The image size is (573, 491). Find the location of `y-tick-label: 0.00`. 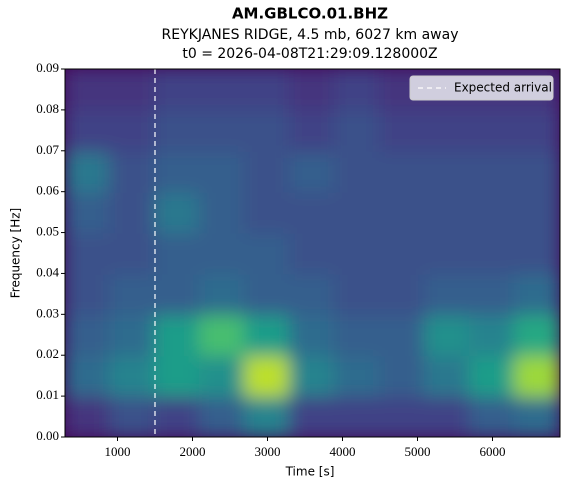

y-tick-label: 0.00 is located at coordinates (47, 435).